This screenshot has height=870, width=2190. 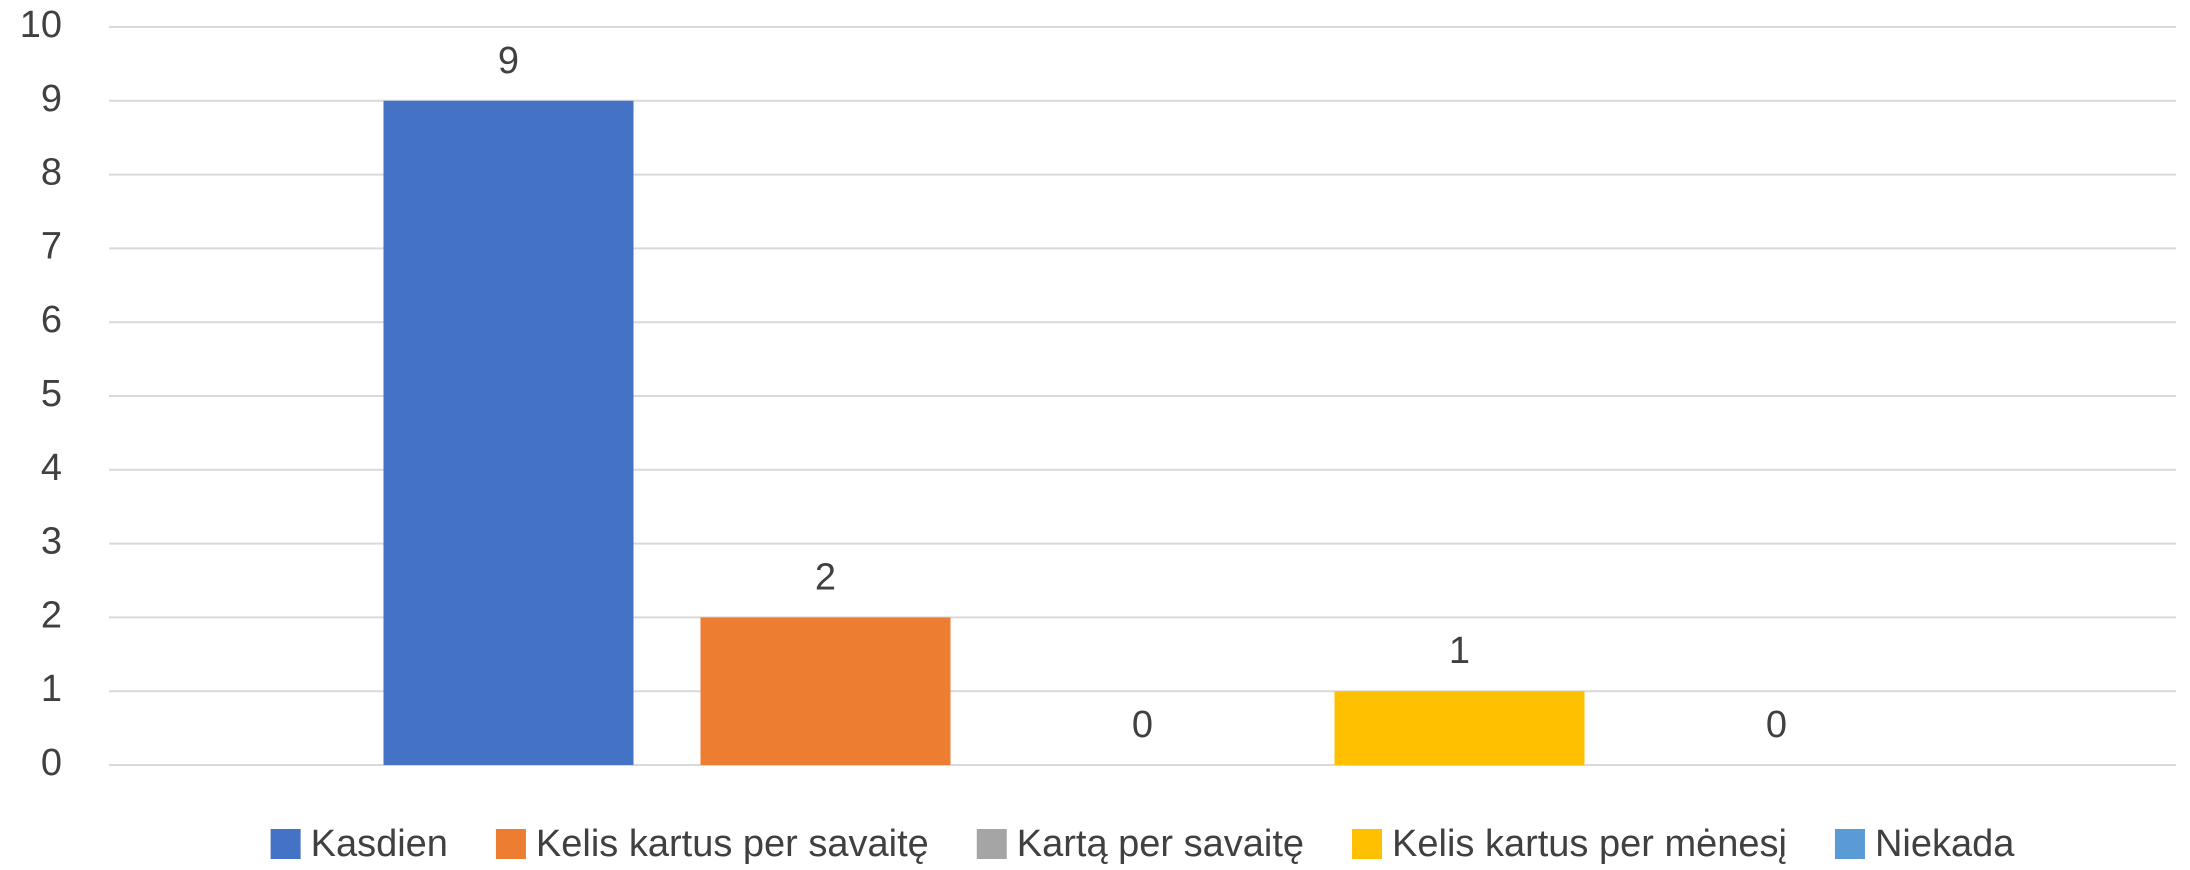 I want to click on data-label: 1, so click(x=1459, y=651).